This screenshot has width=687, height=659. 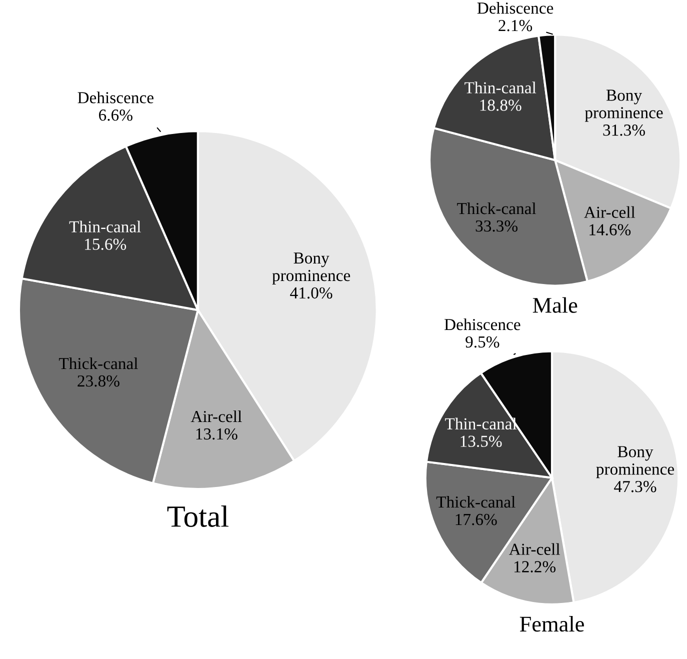 I want to click on data-label: 13.5%, so click(x=481, y=441).